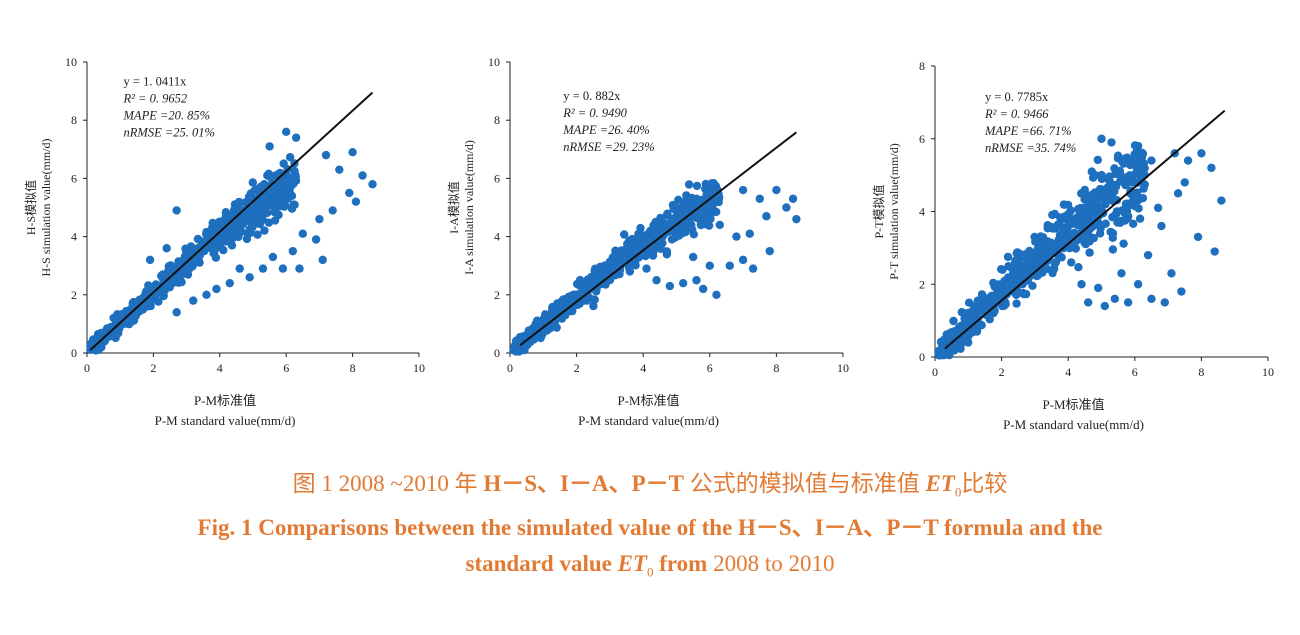 This screenshot has height=635, width=1300. Describe the element at coordinates (958, 492) in the screenshot. I see `caption-zh-sub: 0` at that location.